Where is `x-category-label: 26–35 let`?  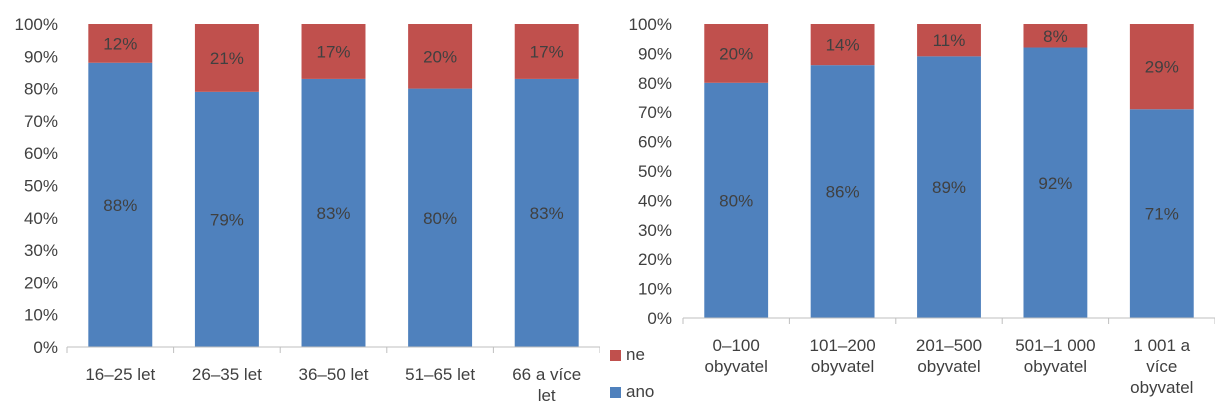
x-category-label: 26–35 let is located at coordinates (227, 374).